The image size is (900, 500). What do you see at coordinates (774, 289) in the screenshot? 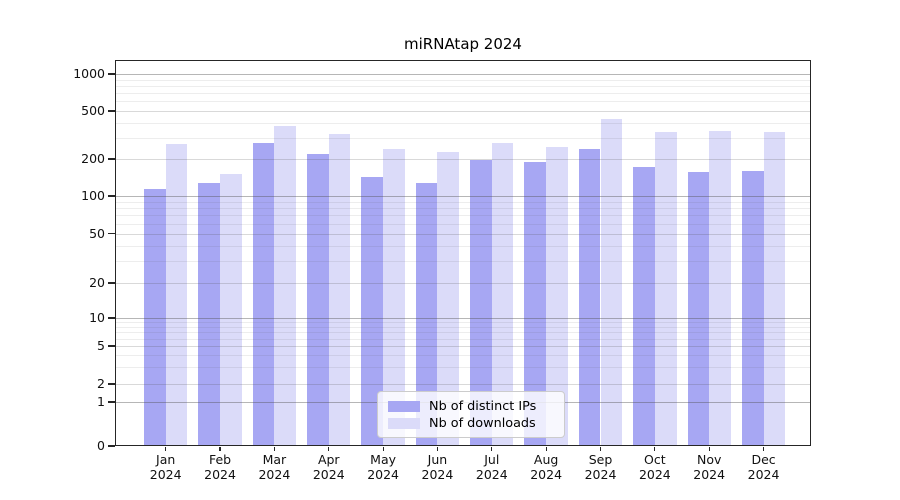
I see `bar-downloads-dec` at bounding box center [774, 289].